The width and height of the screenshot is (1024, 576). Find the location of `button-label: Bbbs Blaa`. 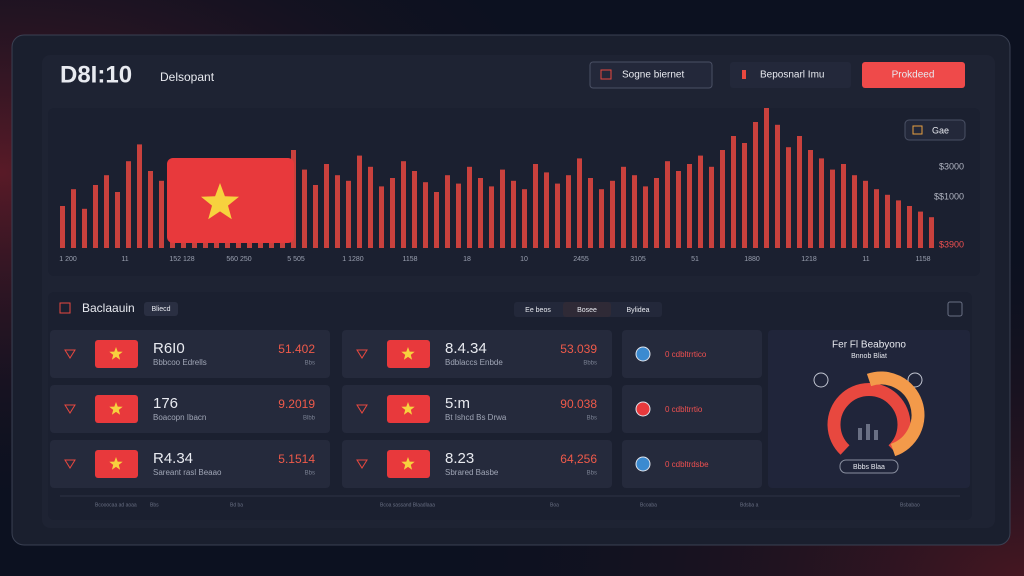

button-label: Bbbs Blaa is located at coordinates (869, 467).